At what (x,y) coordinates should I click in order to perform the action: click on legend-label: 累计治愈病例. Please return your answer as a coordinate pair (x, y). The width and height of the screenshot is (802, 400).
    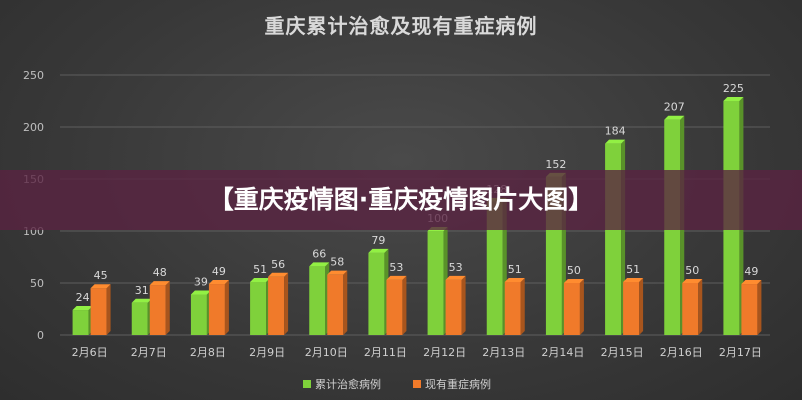
    Looking at the image, I should click on (348, 384).